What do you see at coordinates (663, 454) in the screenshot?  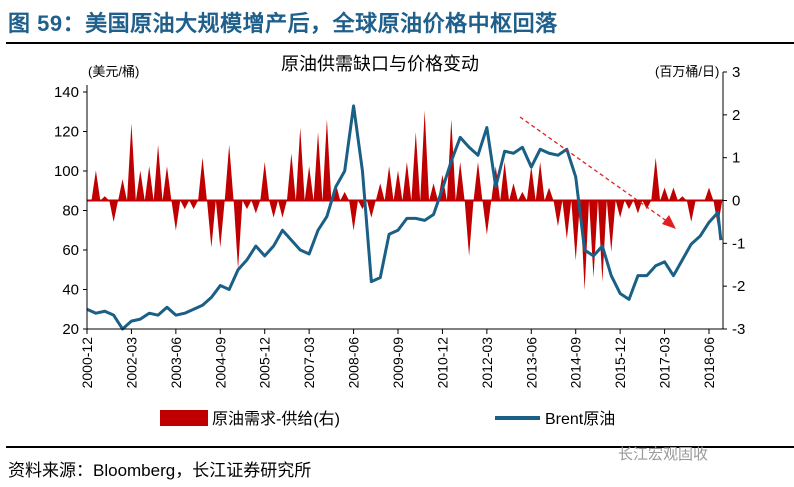 I see `watermark: 长江宏观固收` at bounding box center [663, 454].